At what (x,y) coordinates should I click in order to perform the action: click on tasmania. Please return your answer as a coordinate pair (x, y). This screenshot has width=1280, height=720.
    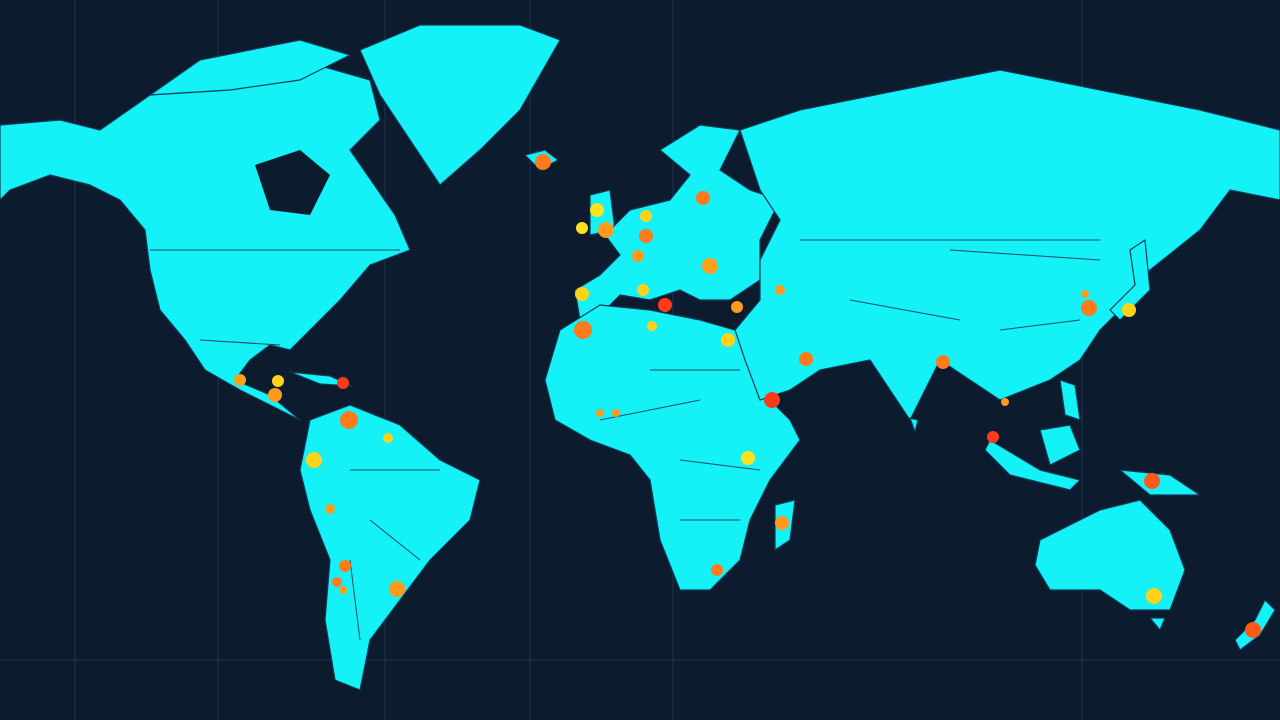
    Looking at the image, I should click on (1157, 624).